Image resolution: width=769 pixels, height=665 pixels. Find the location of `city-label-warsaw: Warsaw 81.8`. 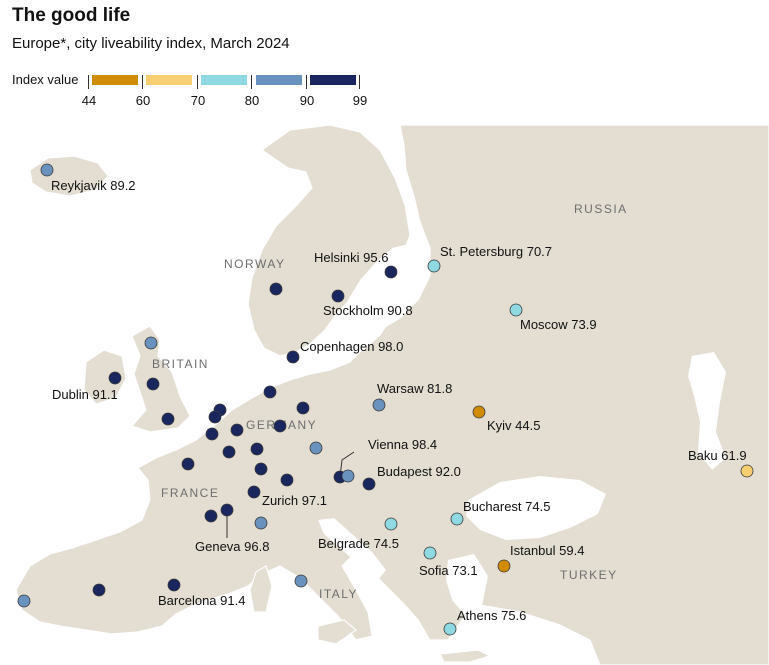

city-label-warsaw: Warsaw 81.8 is located at coordinates (414, 388).